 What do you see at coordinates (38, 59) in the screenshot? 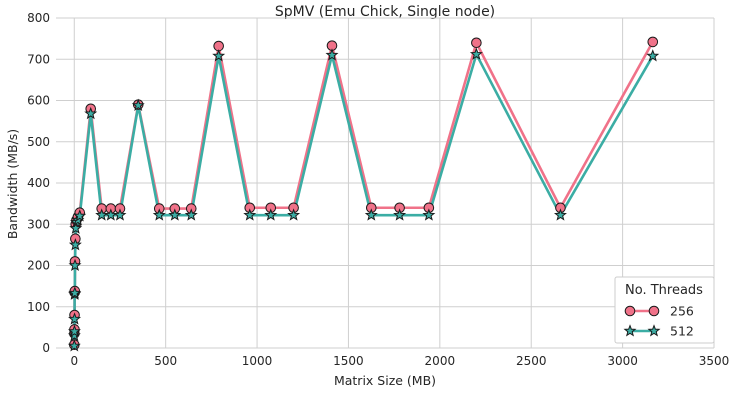
I see `y-tick-label: 700` at bounding box center [38, 59].